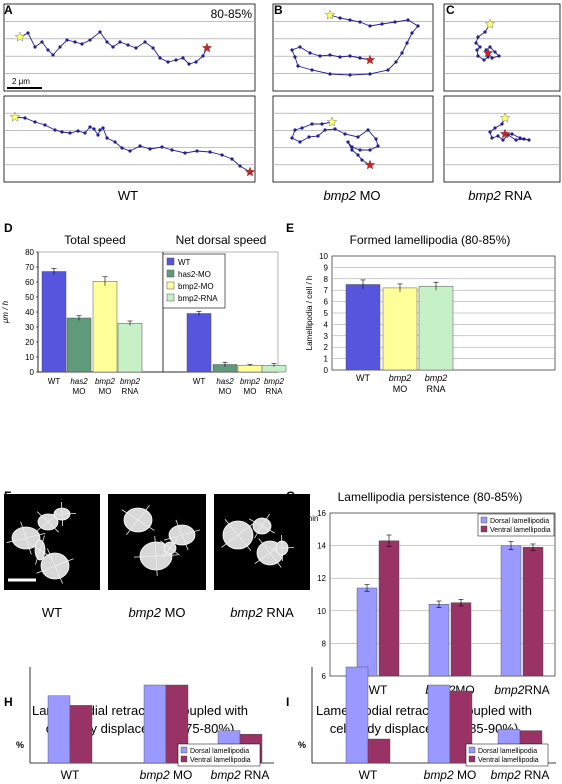 This screenshot has width=562, height=784. Describe the element at coordinates (326, 336) in the screenshot. I see `y-tick-label: 3` at that location.